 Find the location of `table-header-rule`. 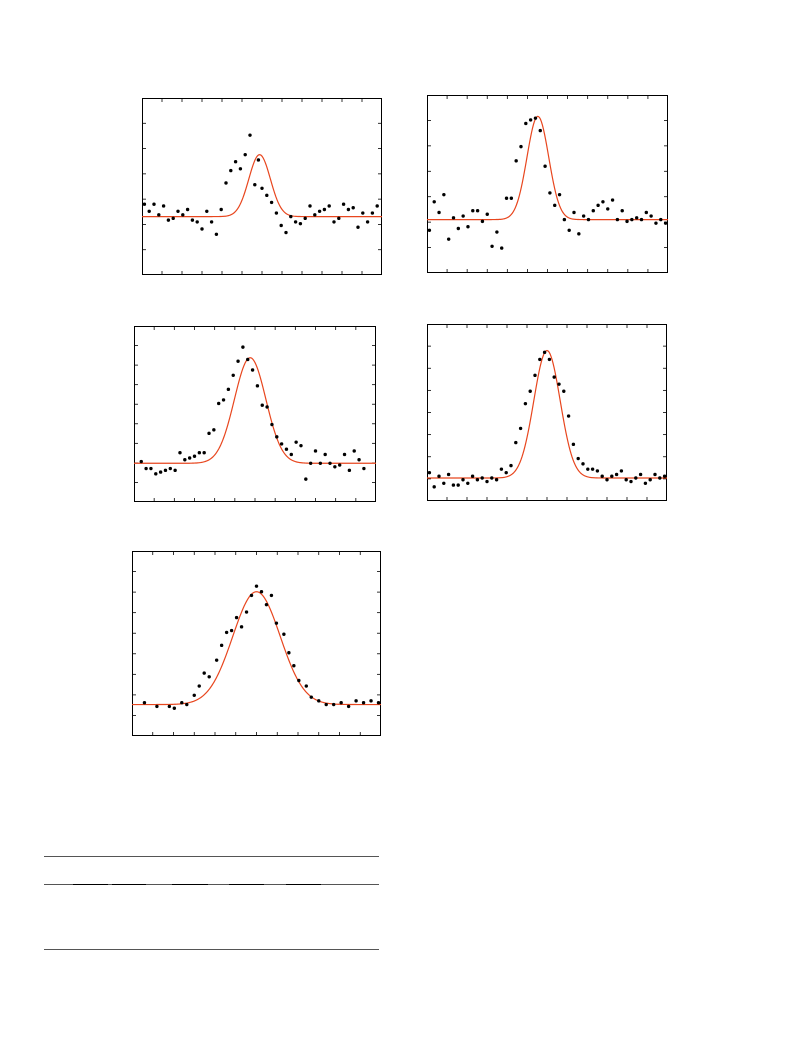

table-header-rule is located at coordinates (211, 884).